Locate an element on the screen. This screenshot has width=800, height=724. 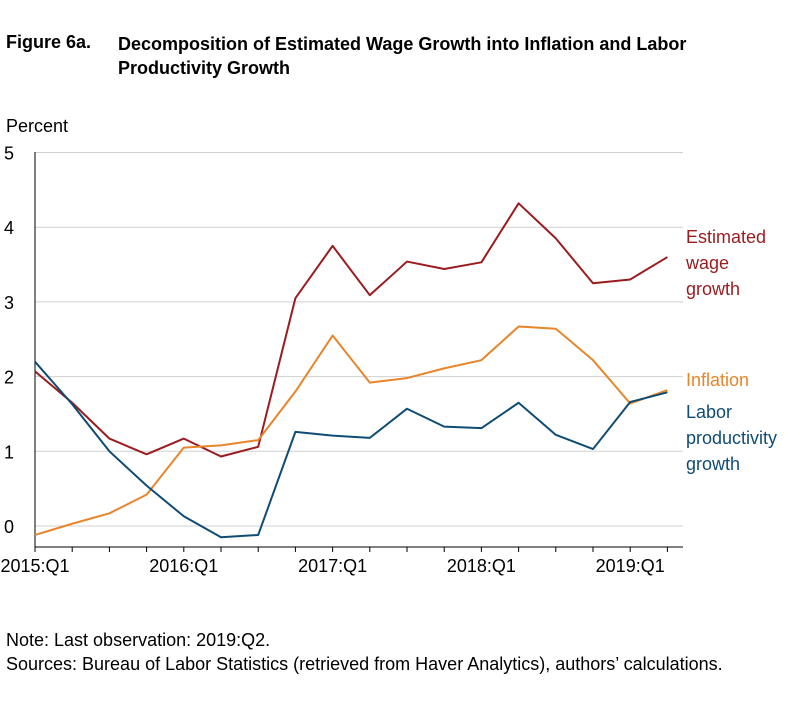
y-tick-label: 4 is located at coordinates (9, 228).